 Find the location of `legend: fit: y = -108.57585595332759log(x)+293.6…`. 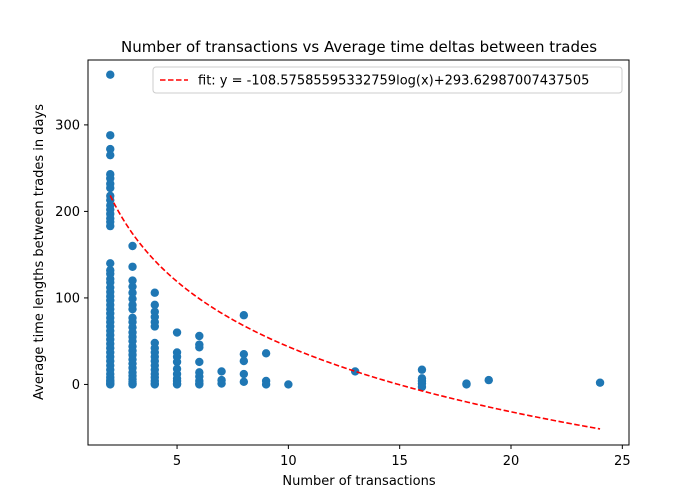

legend: fit: y = -108.57585595332759log(x)+293.6… is located at coordinates (387, 80).